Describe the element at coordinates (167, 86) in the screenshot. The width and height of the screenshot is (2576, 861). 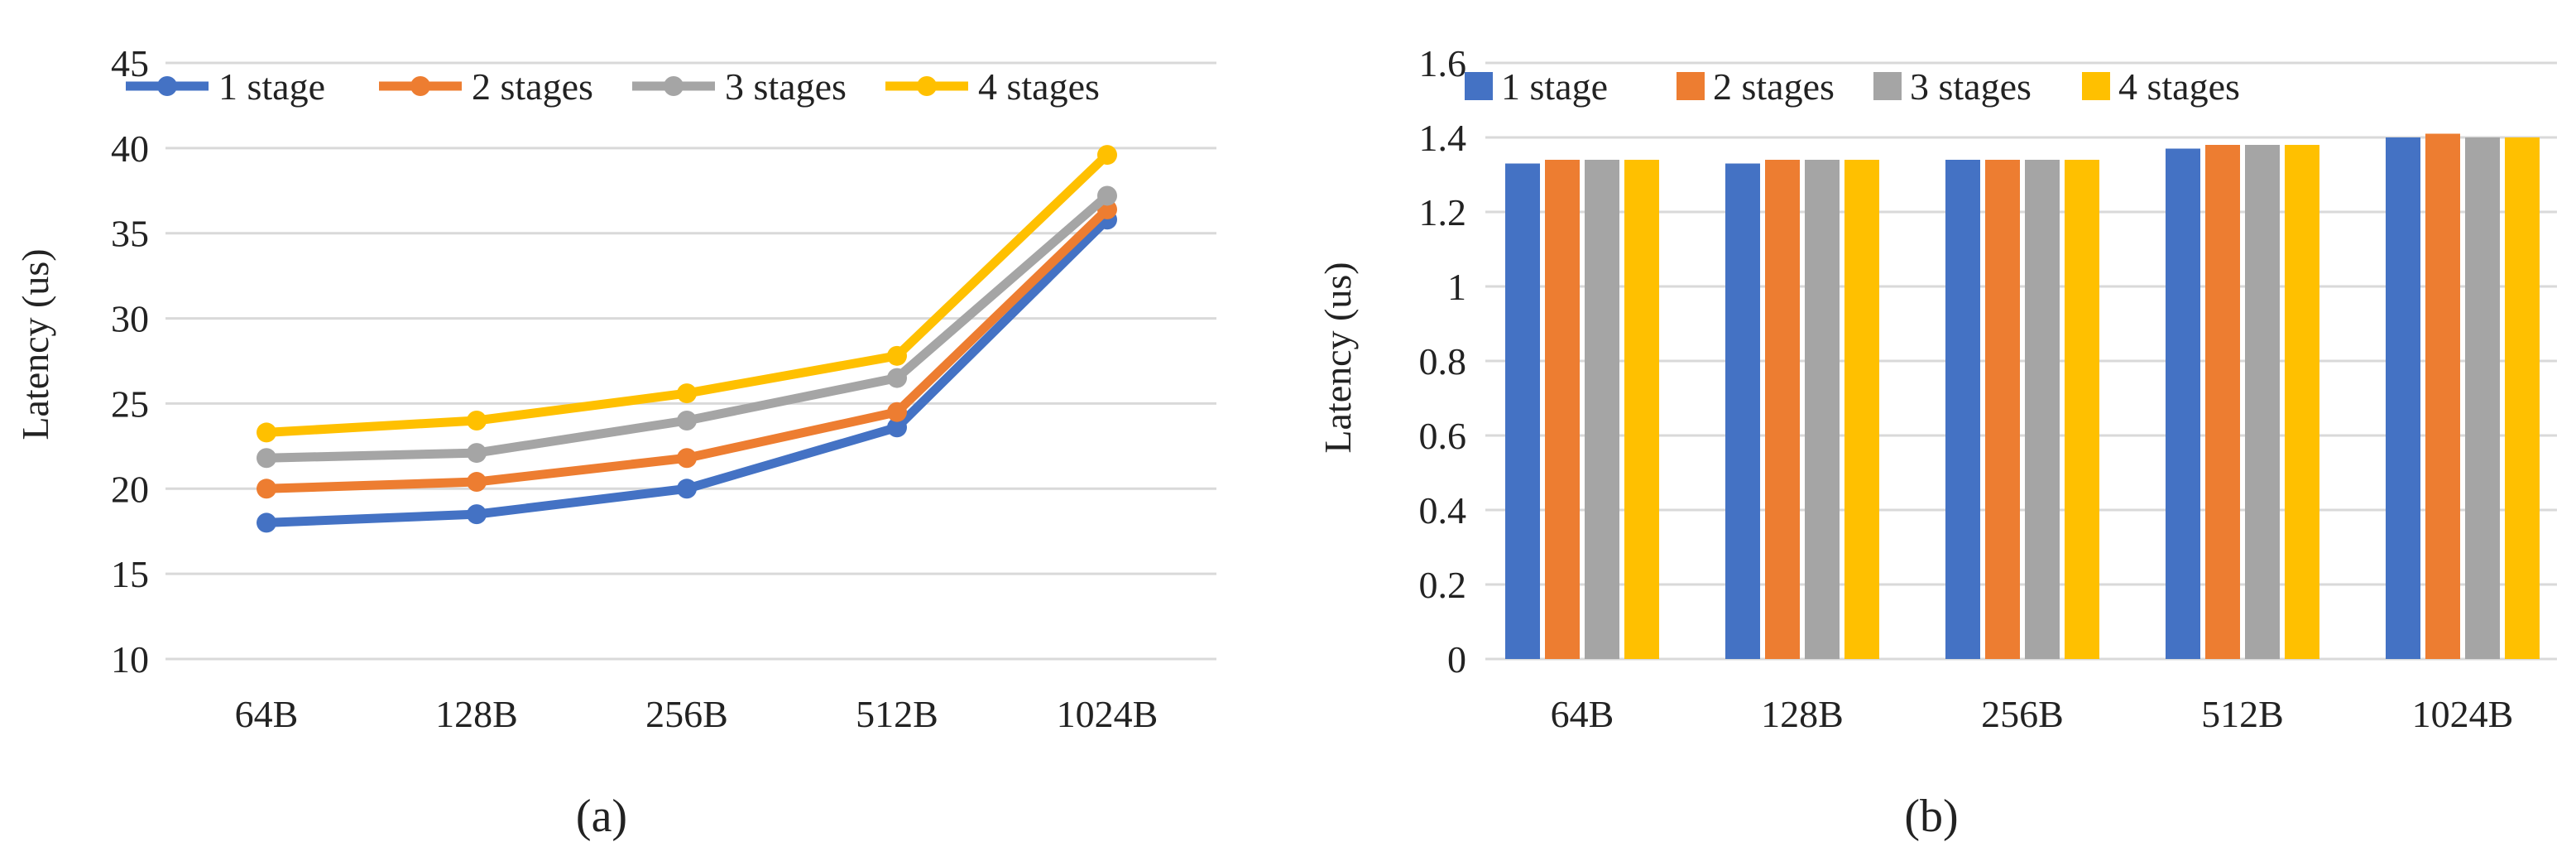
I see `legend-marker-1-stage` at that location.